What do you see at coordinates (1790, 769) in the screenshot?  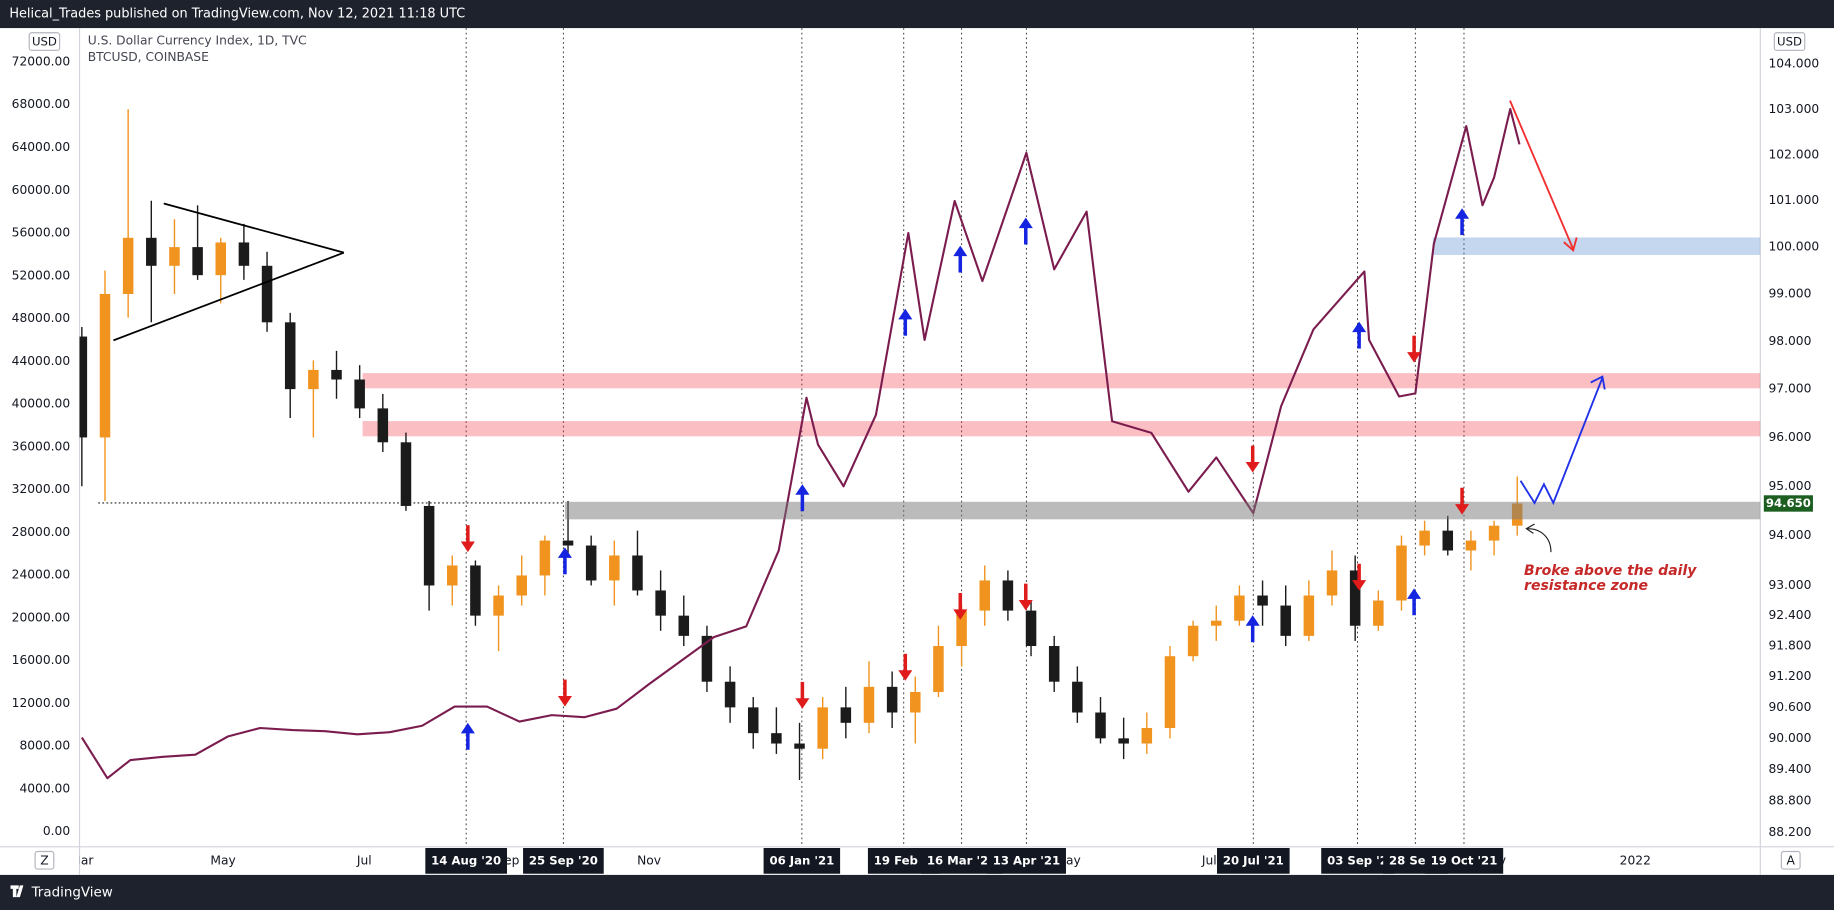 I see `y2-tick-label: 89.400` at bounding box center [1790, 769].